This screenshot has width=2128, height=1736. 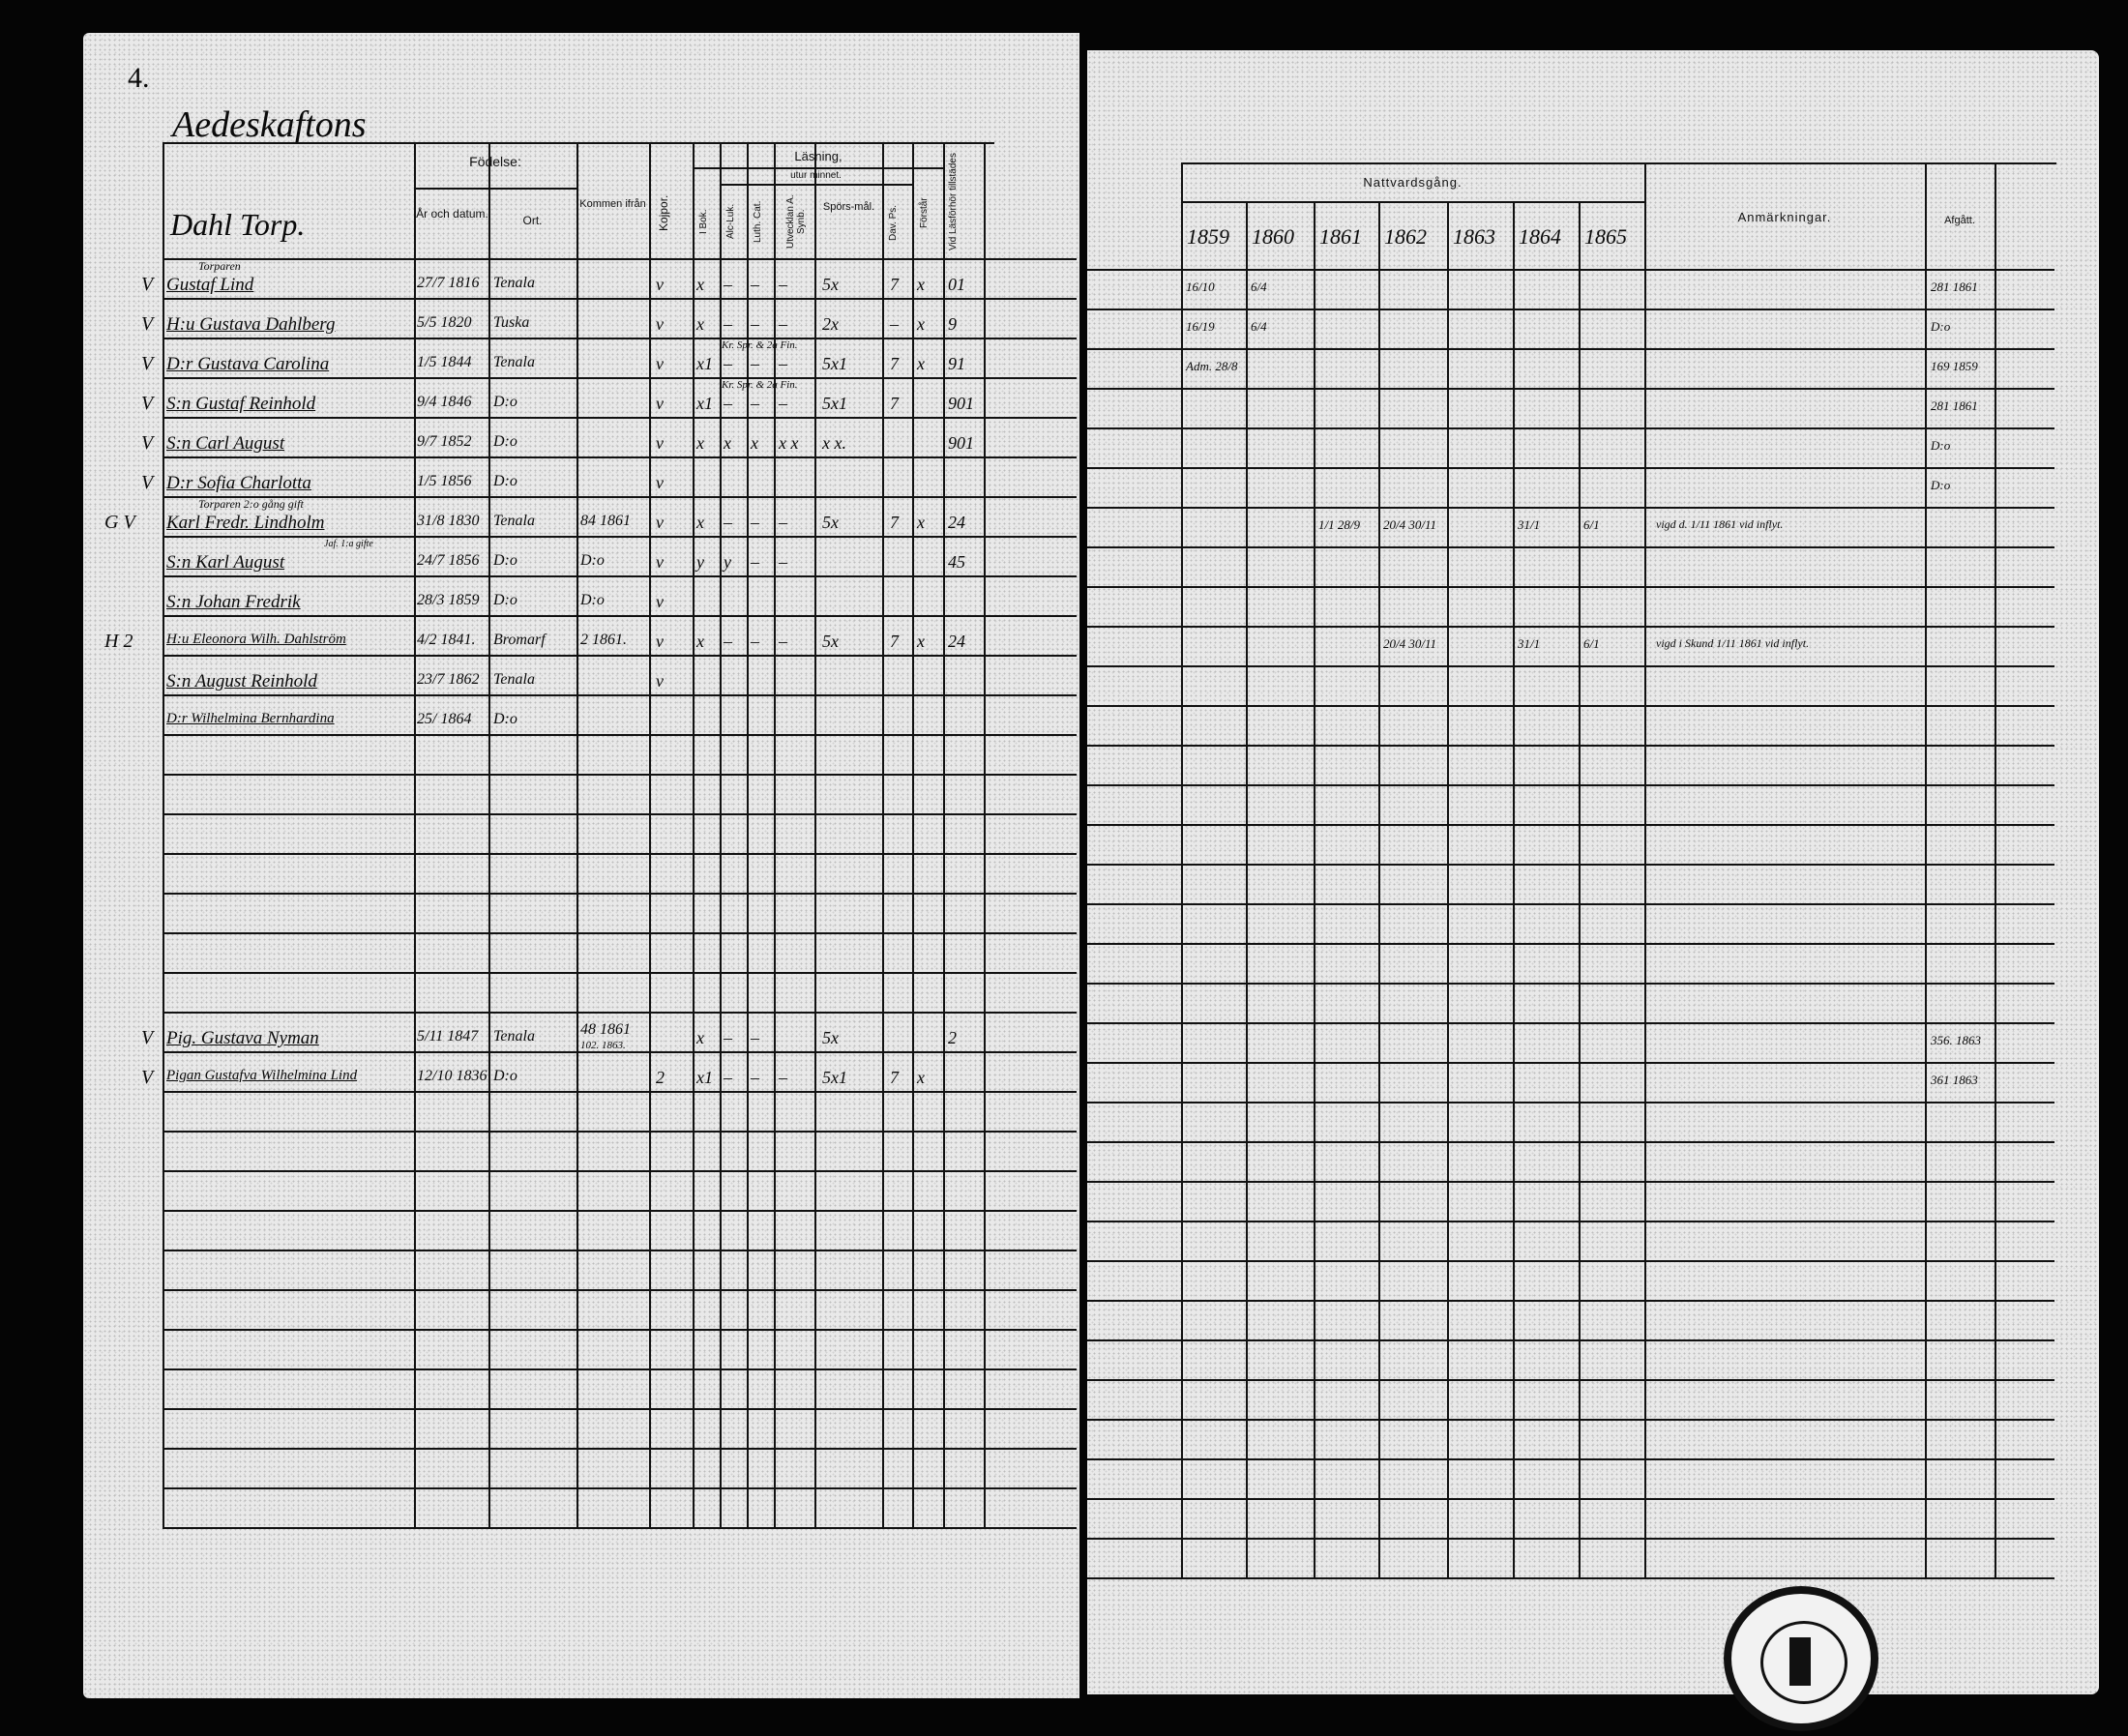 I want to click on birth-date: 9/7 1852, so click(x=444, y=441).